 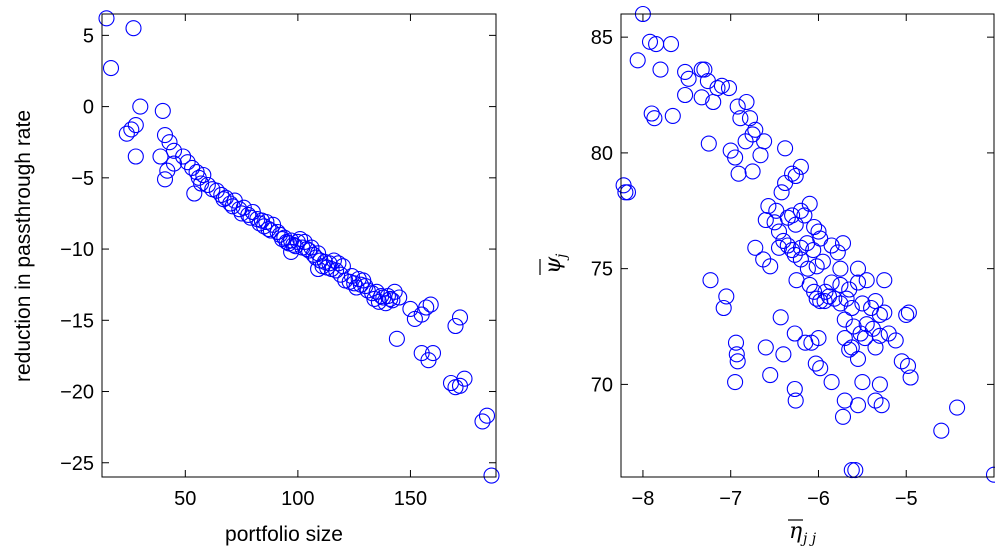 I want to click on left-x-tick-label: 150, so click(x=410, y=499).